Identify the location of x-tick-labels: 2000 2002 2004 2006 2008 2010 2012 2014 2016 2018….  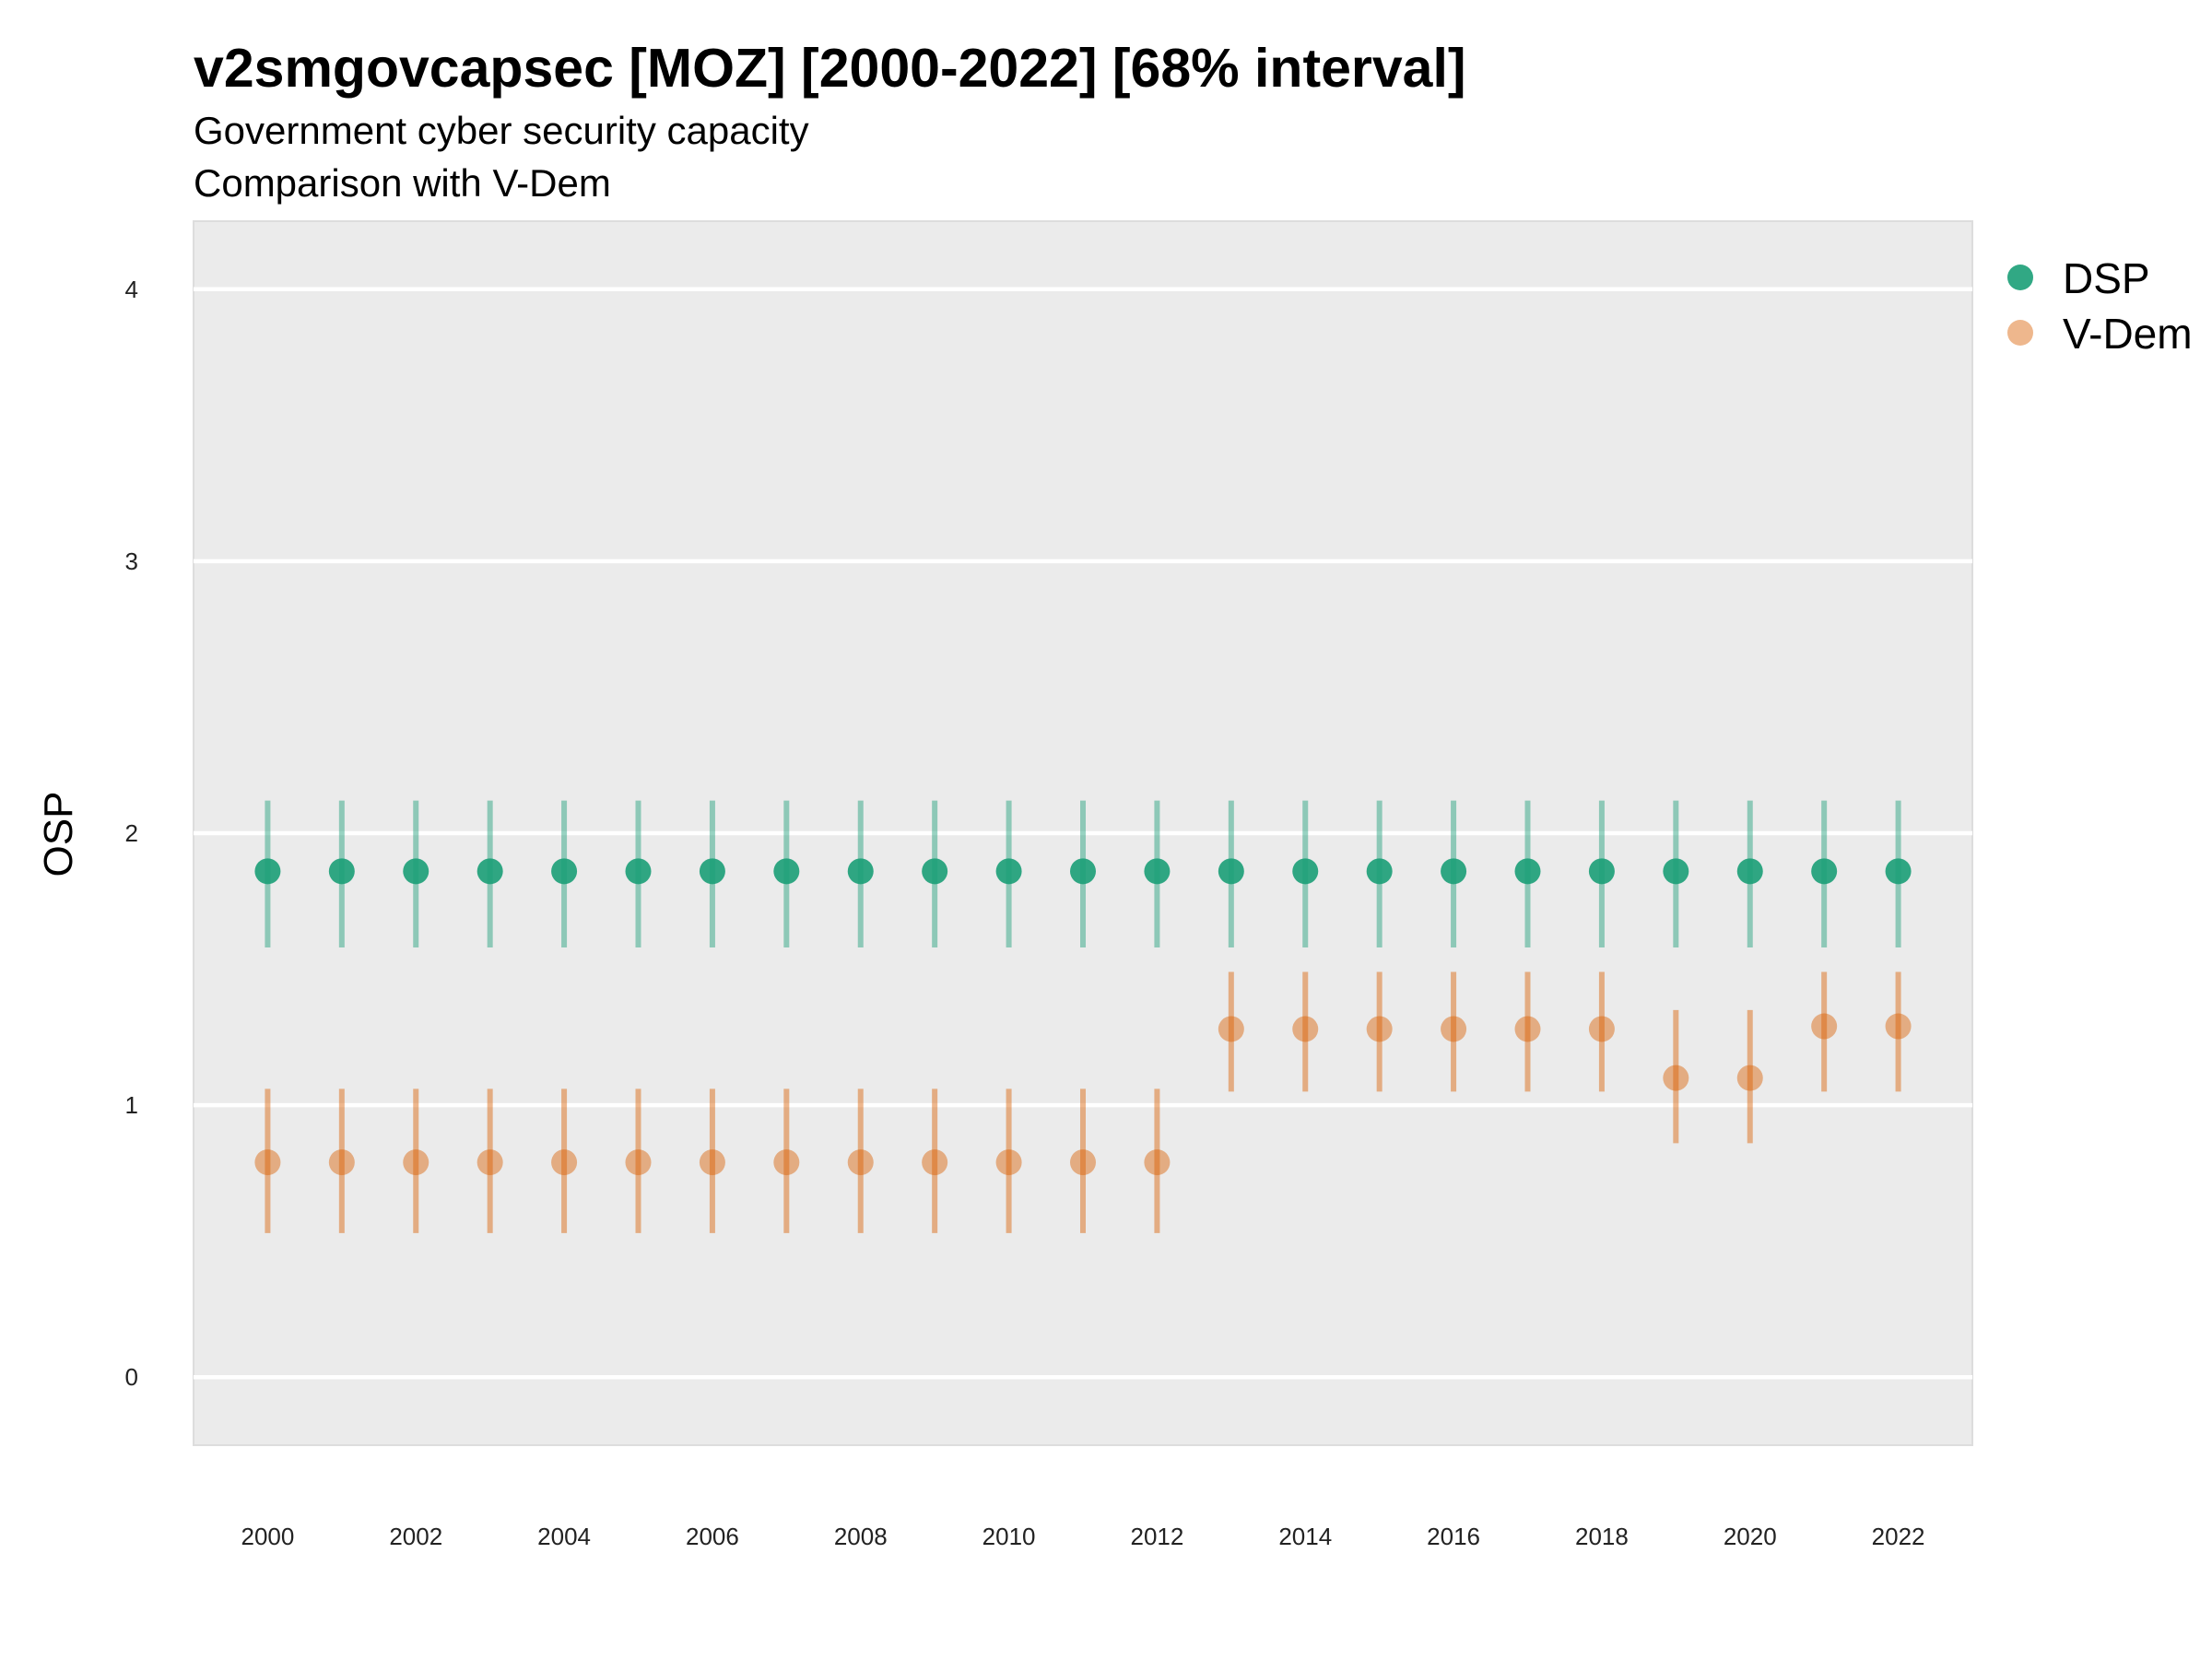
(1082, 1536).